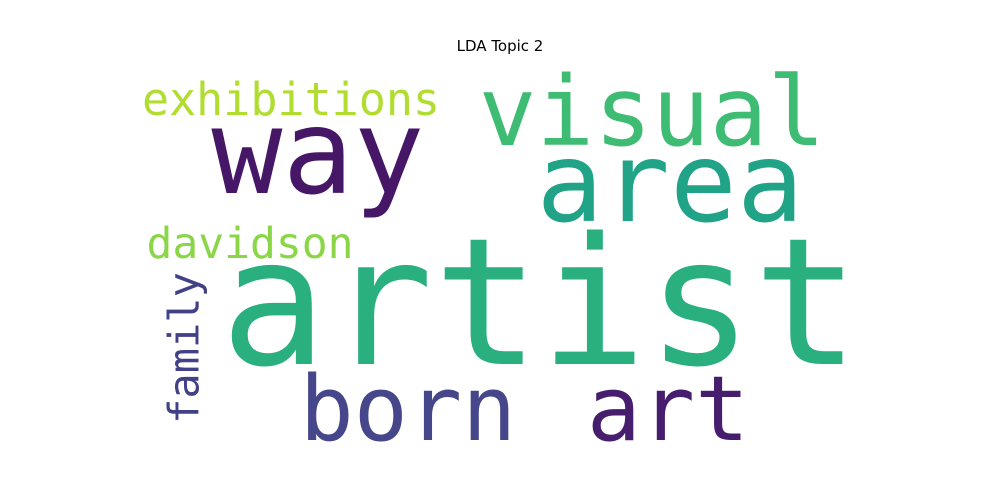 The width and height of the screenshot is (1000, 500). Describe the element at coordinates (500, 46) in the screenshot. I see `chart-title: LDA Topic 2` at that location.